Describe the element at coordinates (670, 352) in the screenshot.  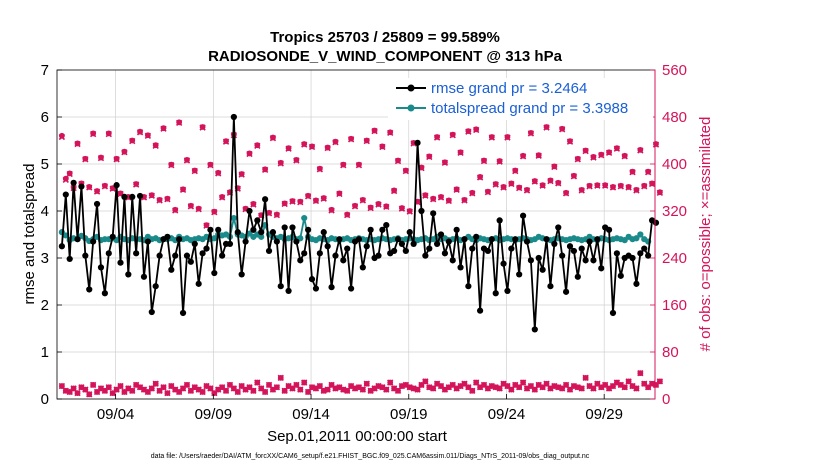
I see `right-tick-label: 80` at that location.